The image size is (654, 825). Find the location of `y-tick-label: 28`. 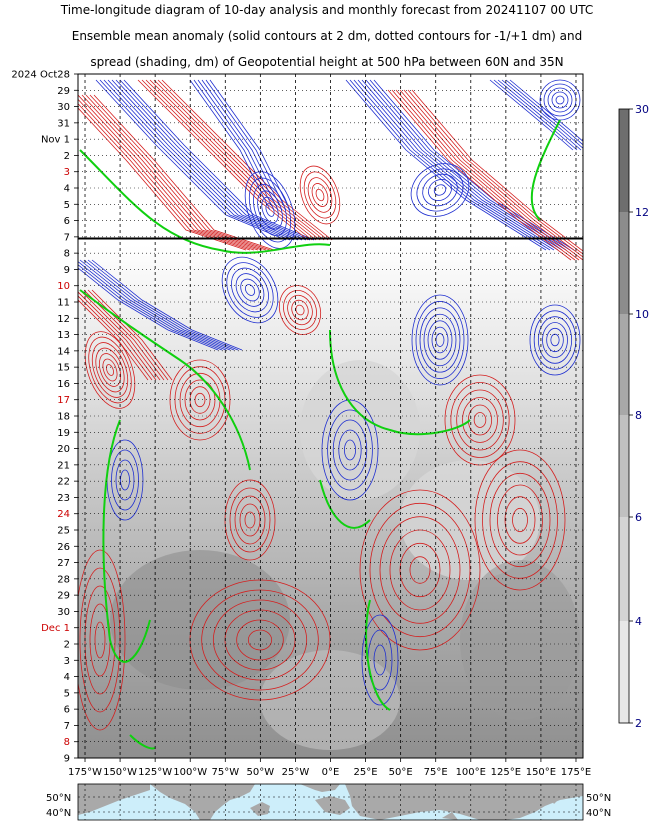

y-tick-label: 28 is located at coordinates (63, 579).